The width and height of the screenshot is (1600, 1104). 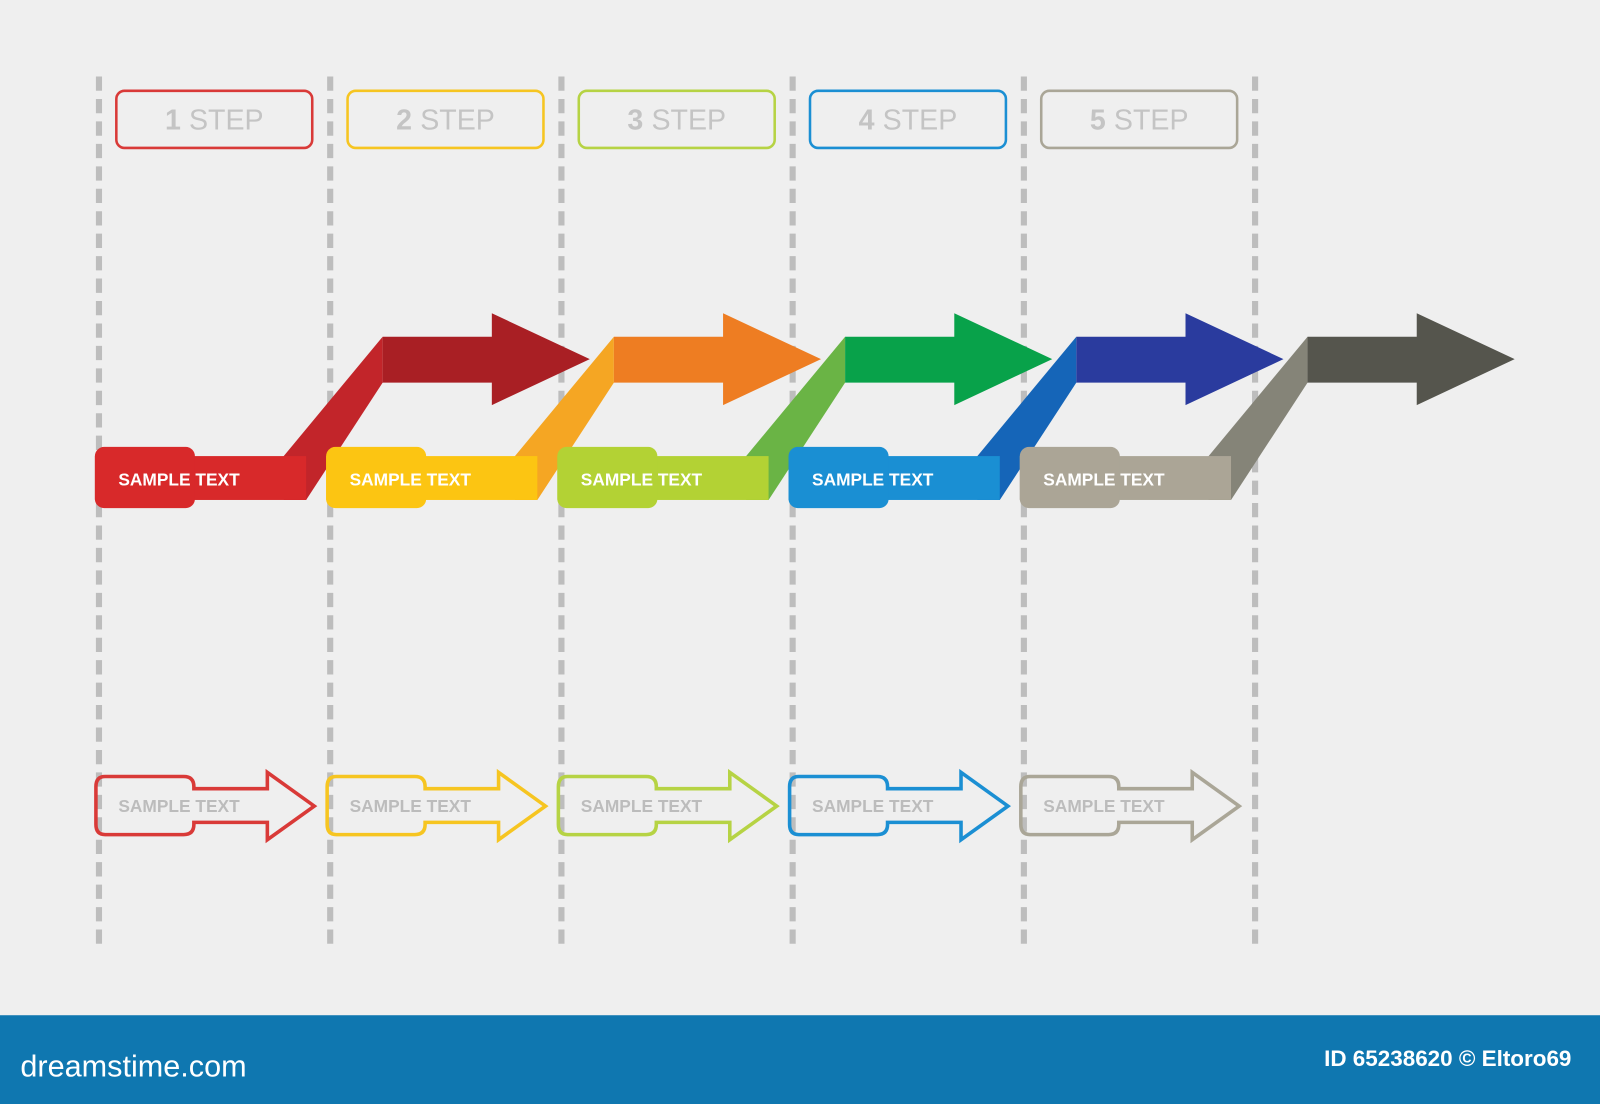 What do you see at coordinates (1098, 121) in the screenshot?
I see `step-number: 5` at bounding box center [1098, 121].